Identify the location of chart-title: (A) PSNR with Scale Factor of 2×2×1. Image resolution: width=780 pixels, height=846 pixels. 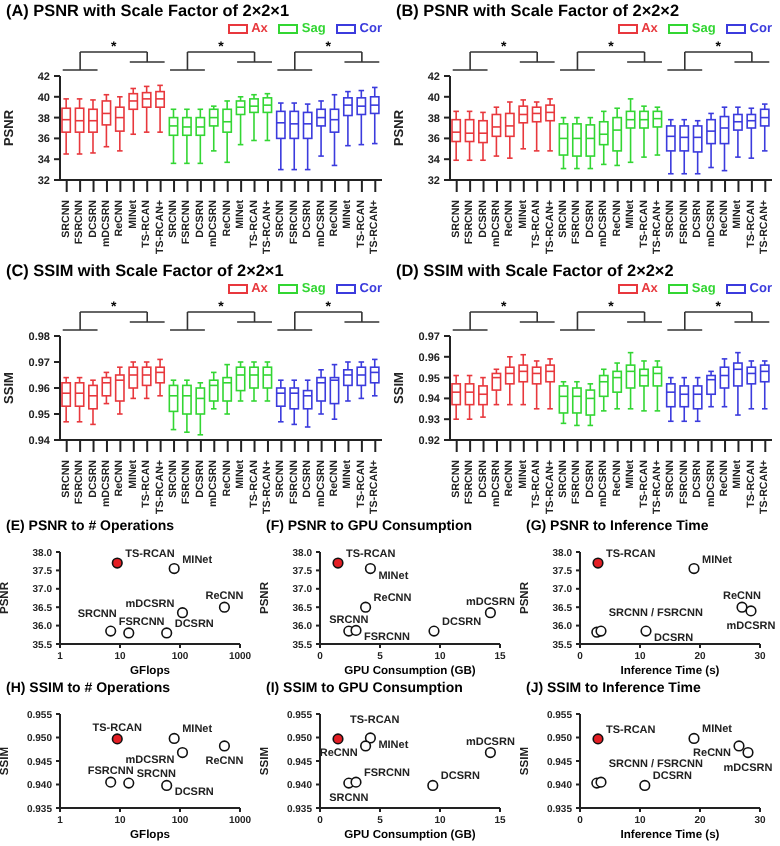
(148, 11).